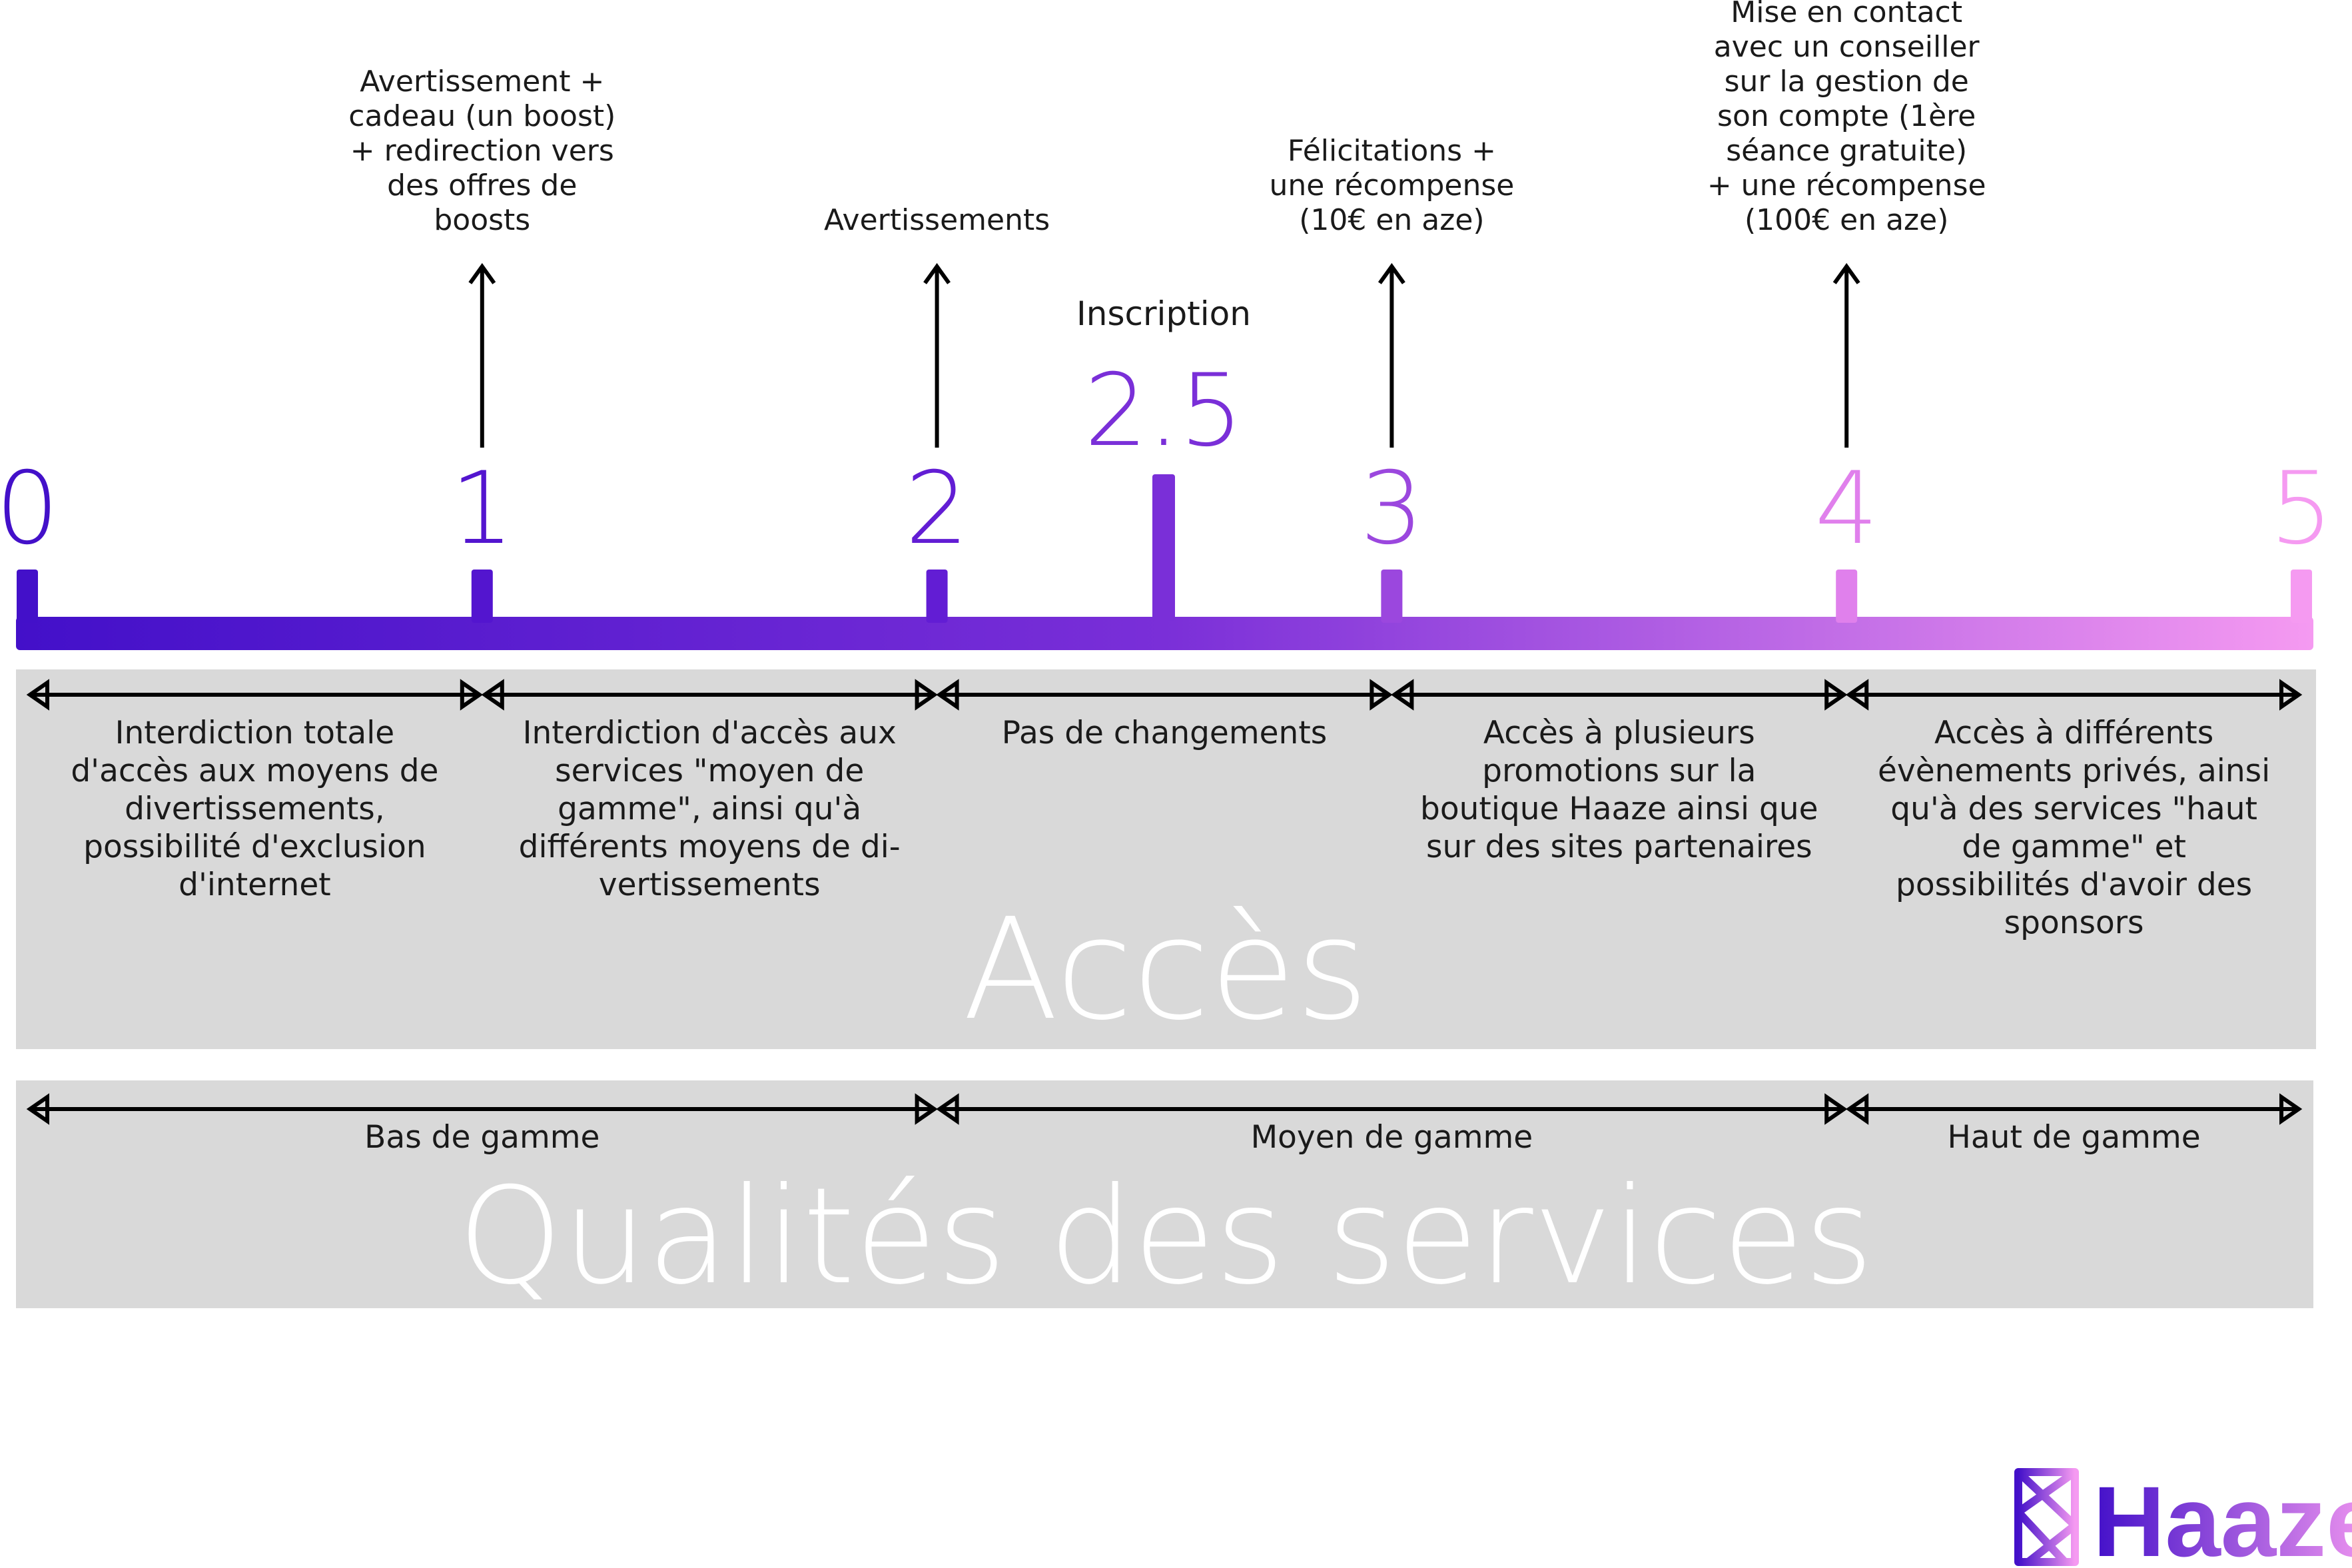 Image resolution: width=2352 pixels, height=1568 pixels. Describe the element at coordinates (1166, 969) in the screenshot. I see `access-title: Accès` at that location.